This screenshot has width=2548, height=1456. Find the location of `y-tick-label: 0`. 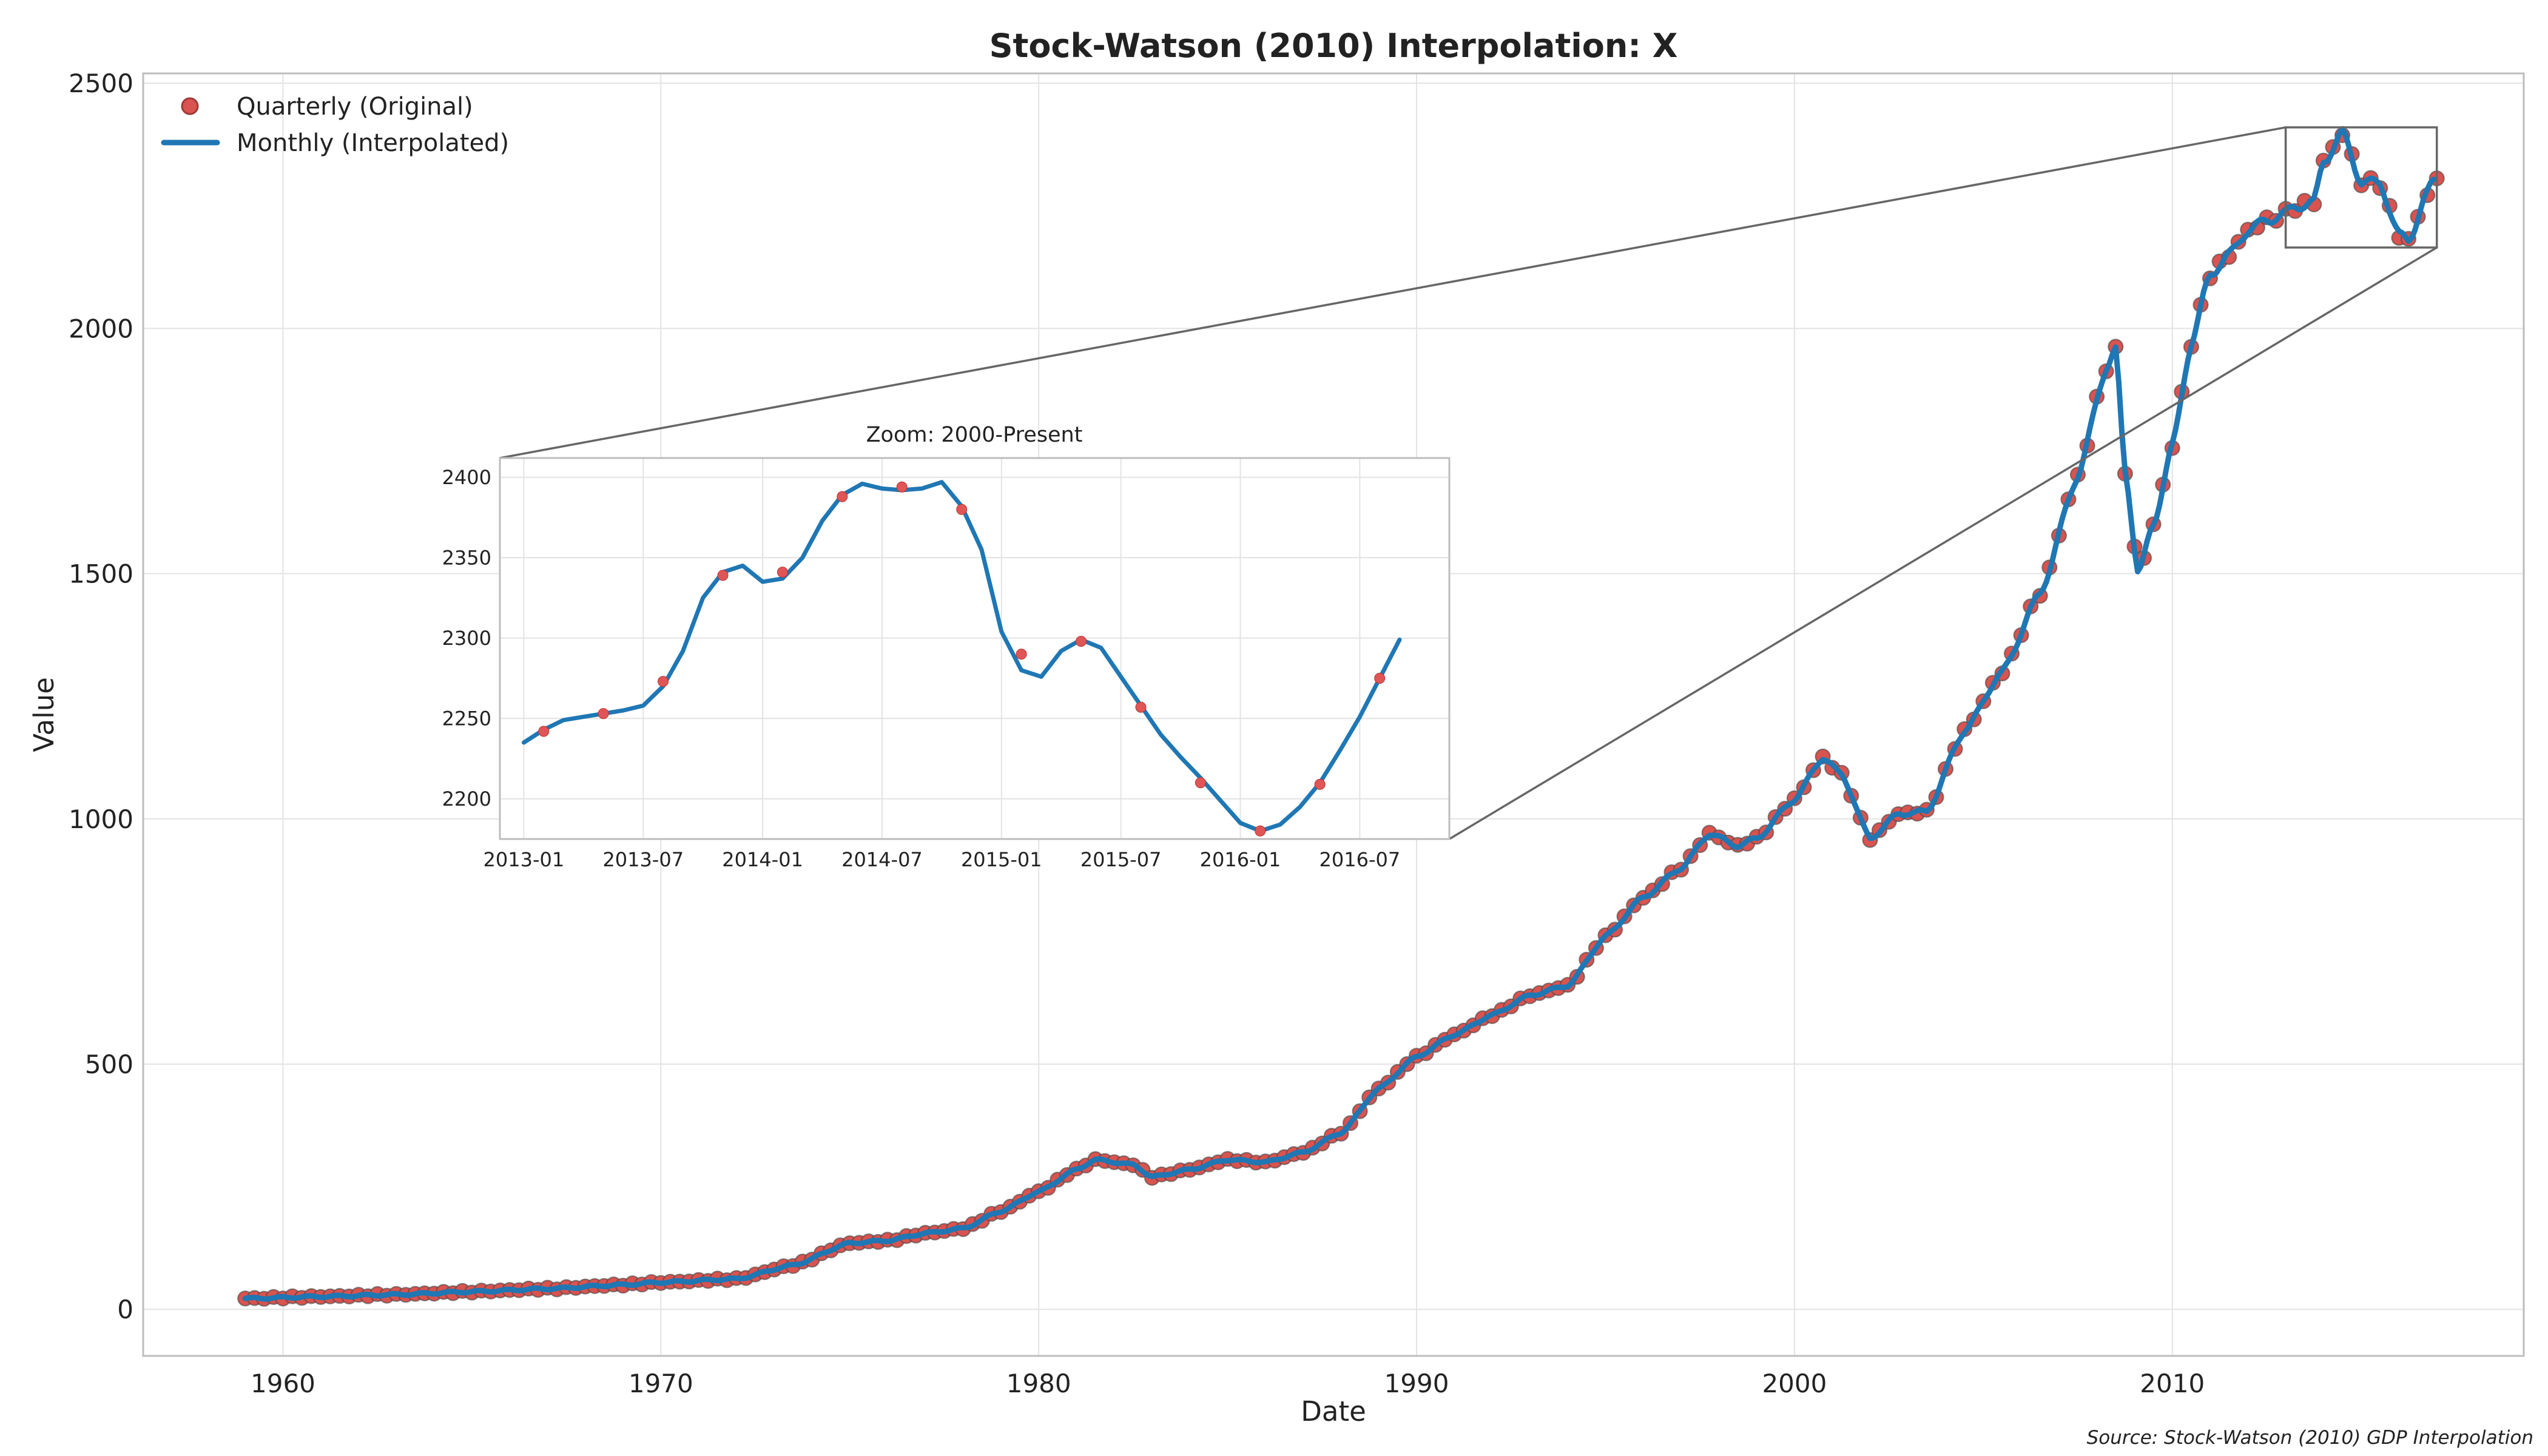

y-tick-label: 0 is located at coordinates (125, 1309).